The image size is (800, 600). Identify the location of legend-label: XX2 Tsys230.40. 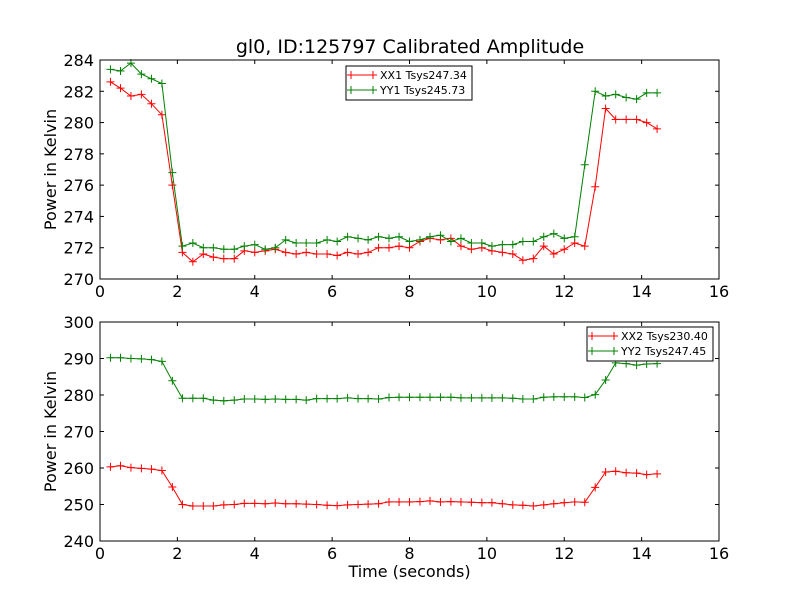
(664, 336).